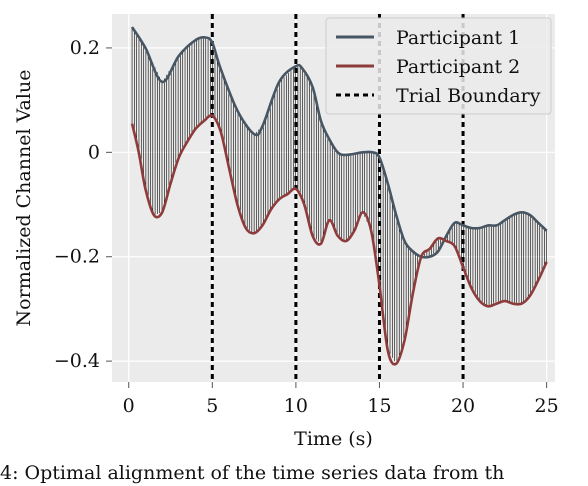 The height and width of the screenshot is (486, 588). What do you see at coordinates (333, 439) in the screenshot?
I see `x-axis-title: Time (s)` at bounding box center [333, 439].